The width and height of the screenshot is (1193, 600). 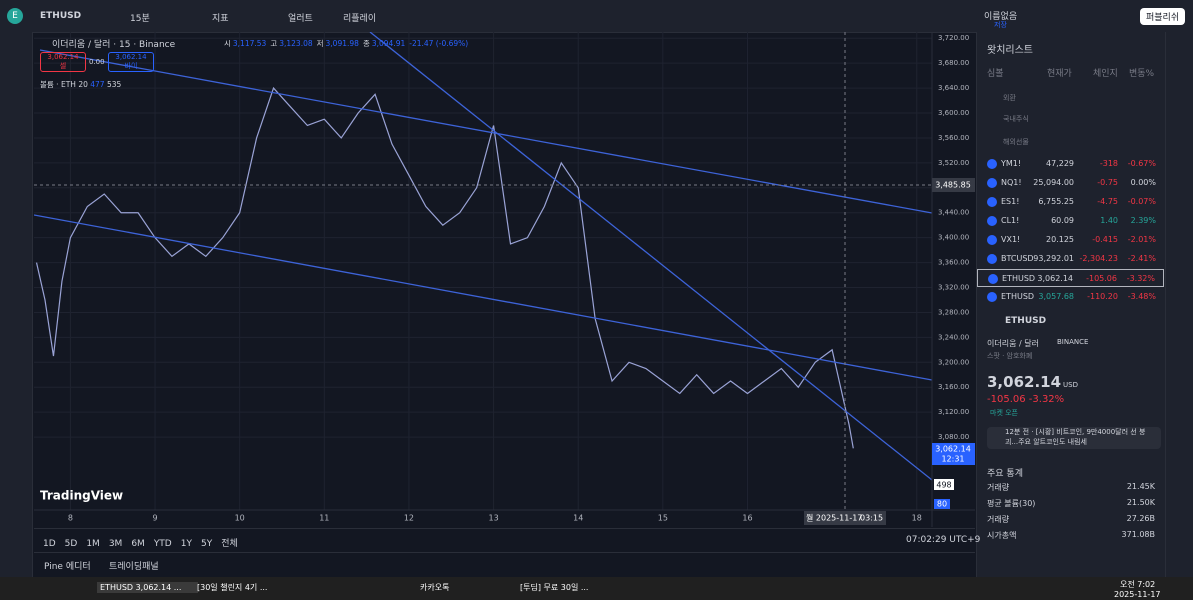 I want to click on watchlist-row: VX1! 20.125 -0.415 -2.01%, so click(x=1070, y=240).